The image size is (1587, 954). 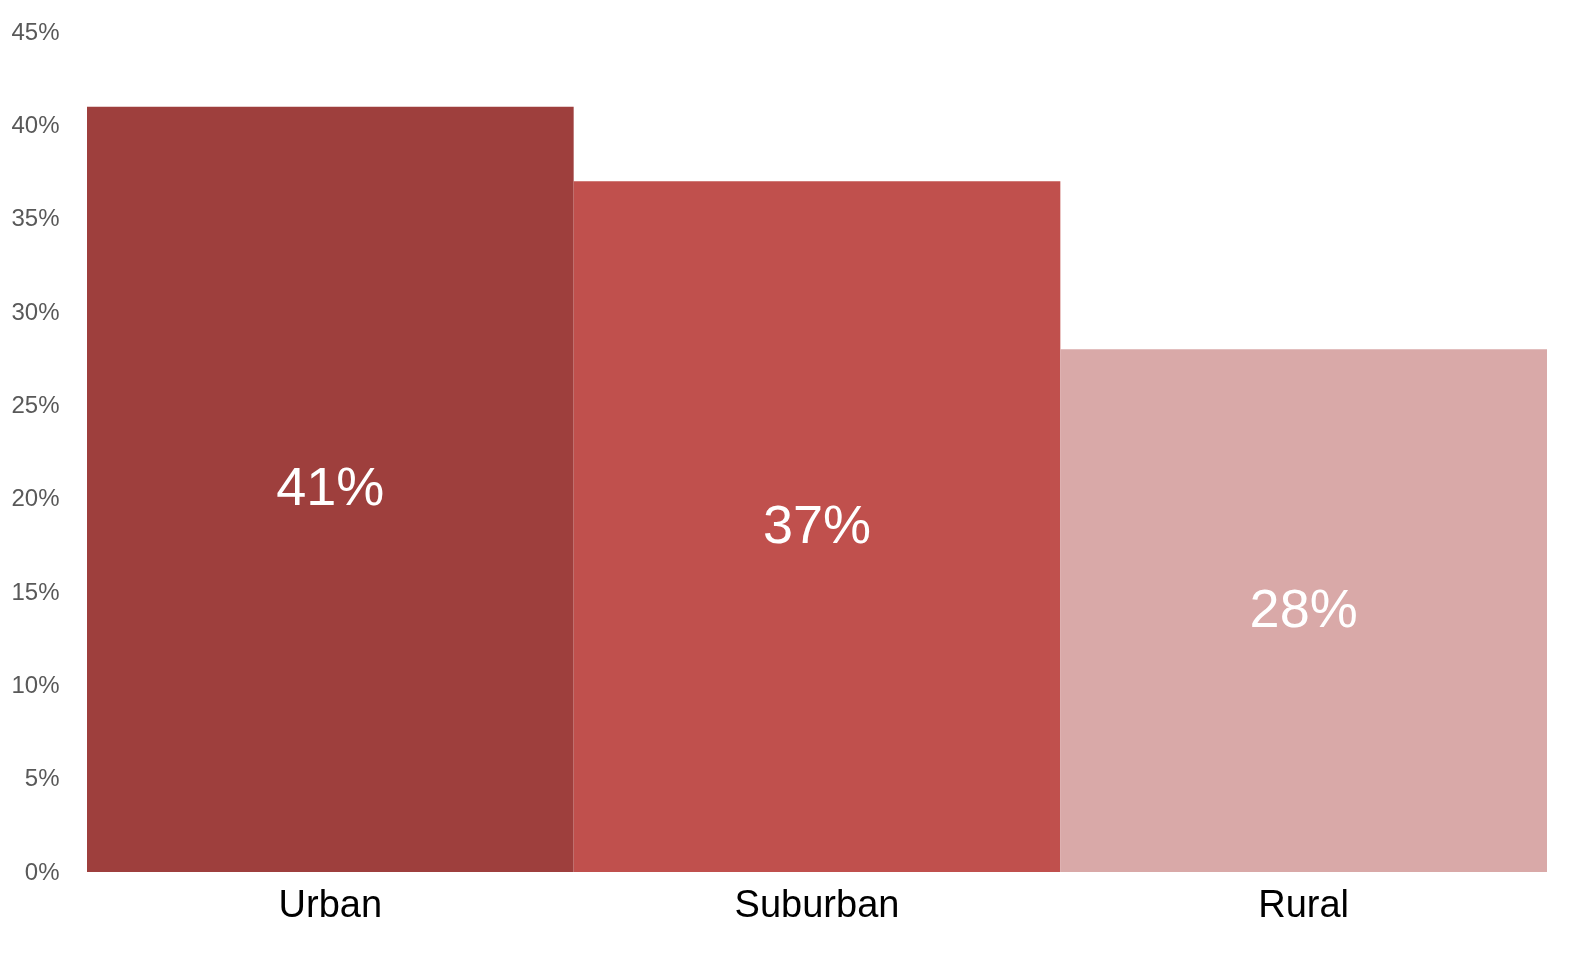 I want to click on y-tick-label: 40%, so click(x=35, y=124).